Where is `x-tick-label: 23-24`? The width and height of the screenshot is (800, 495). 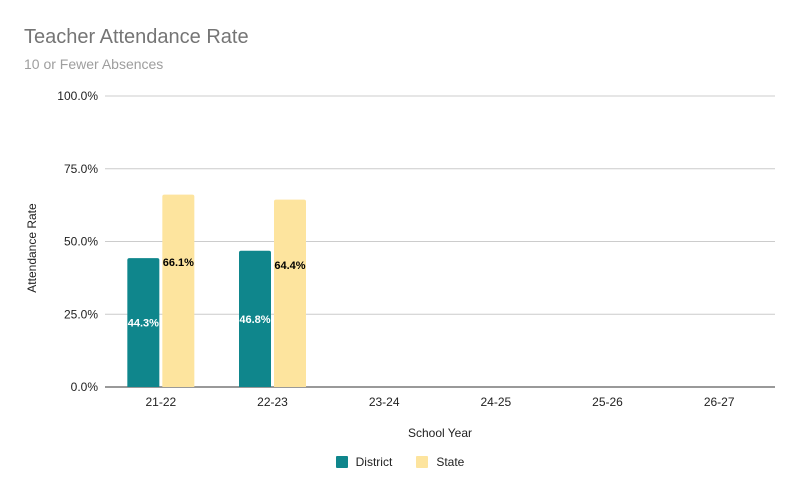 x-tick-label: 23-24 is located at coordinates (384, 402).